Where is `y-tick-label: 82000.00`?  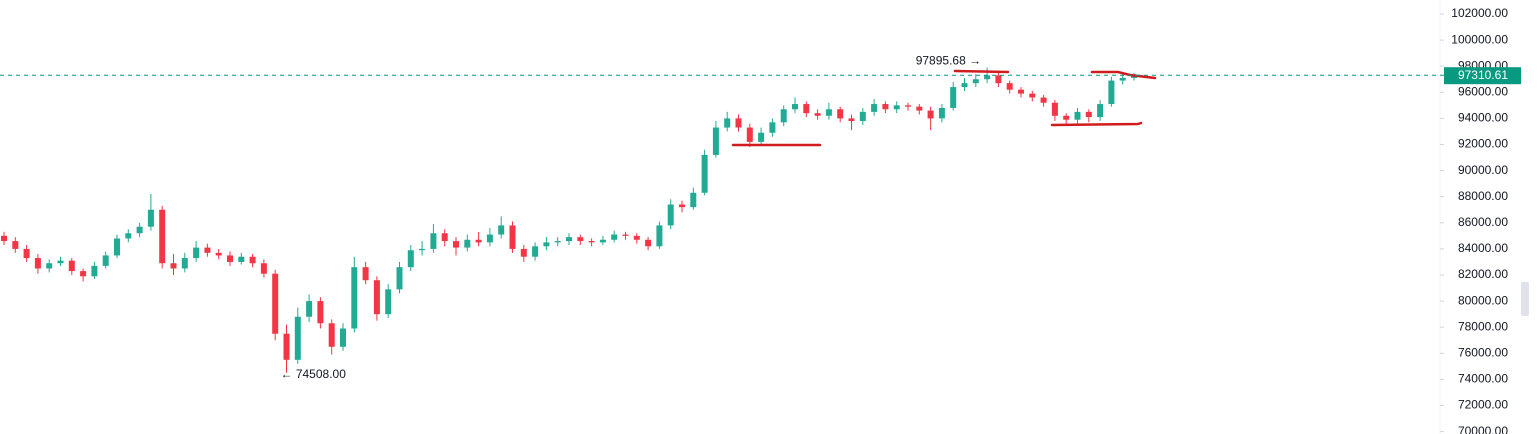 y-tick-label: 82000.00 is located at coordinates (1483, 274).